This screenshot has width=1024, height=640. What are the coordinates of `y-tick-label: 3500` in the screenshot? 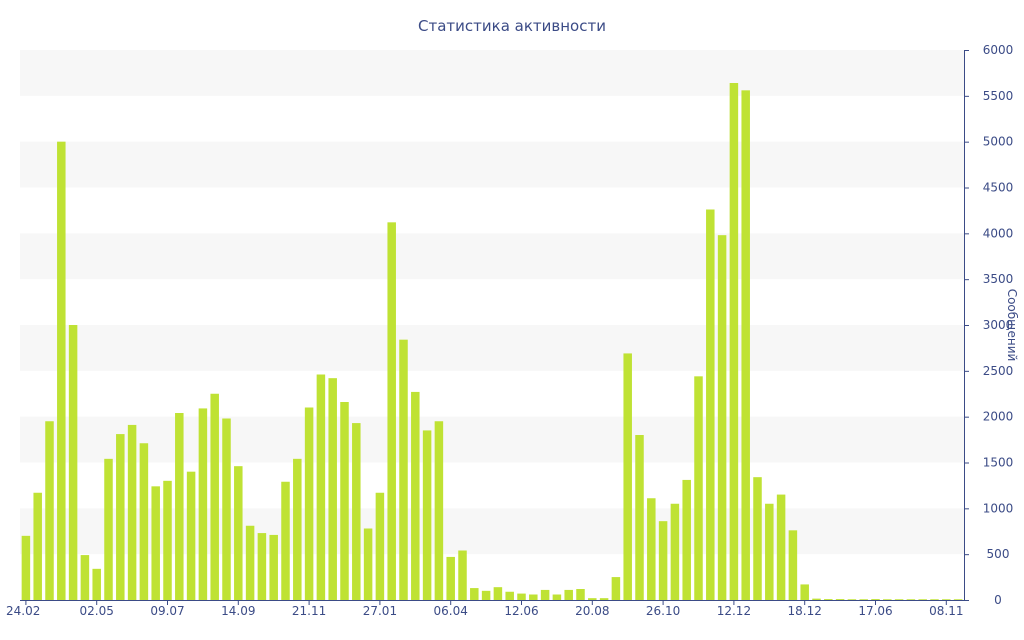 It's located at (998, 279).